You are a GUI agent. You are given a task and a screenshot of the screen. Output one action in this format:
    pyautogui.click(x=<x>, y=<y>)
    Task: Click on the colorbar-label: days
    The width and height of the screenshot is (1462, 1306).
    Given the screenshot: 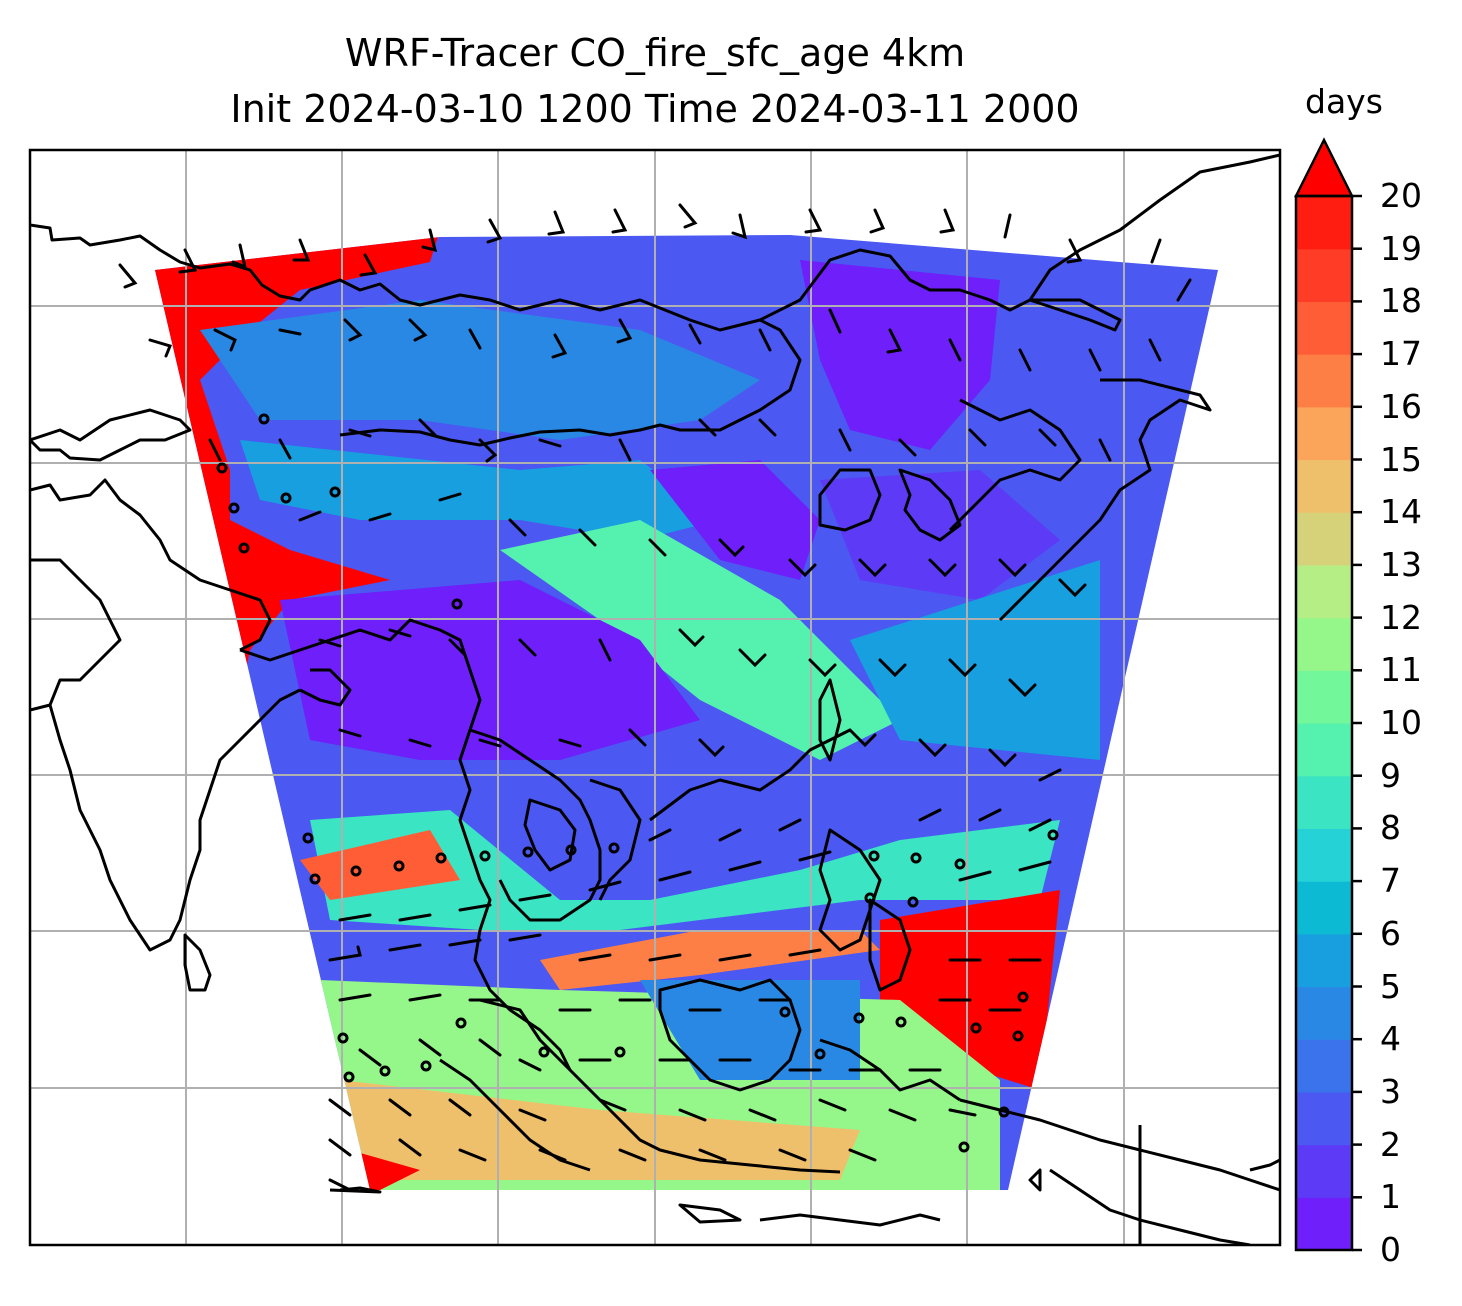 What is the action you would take?
    pyautogui.click(x=1344, y=101)
    